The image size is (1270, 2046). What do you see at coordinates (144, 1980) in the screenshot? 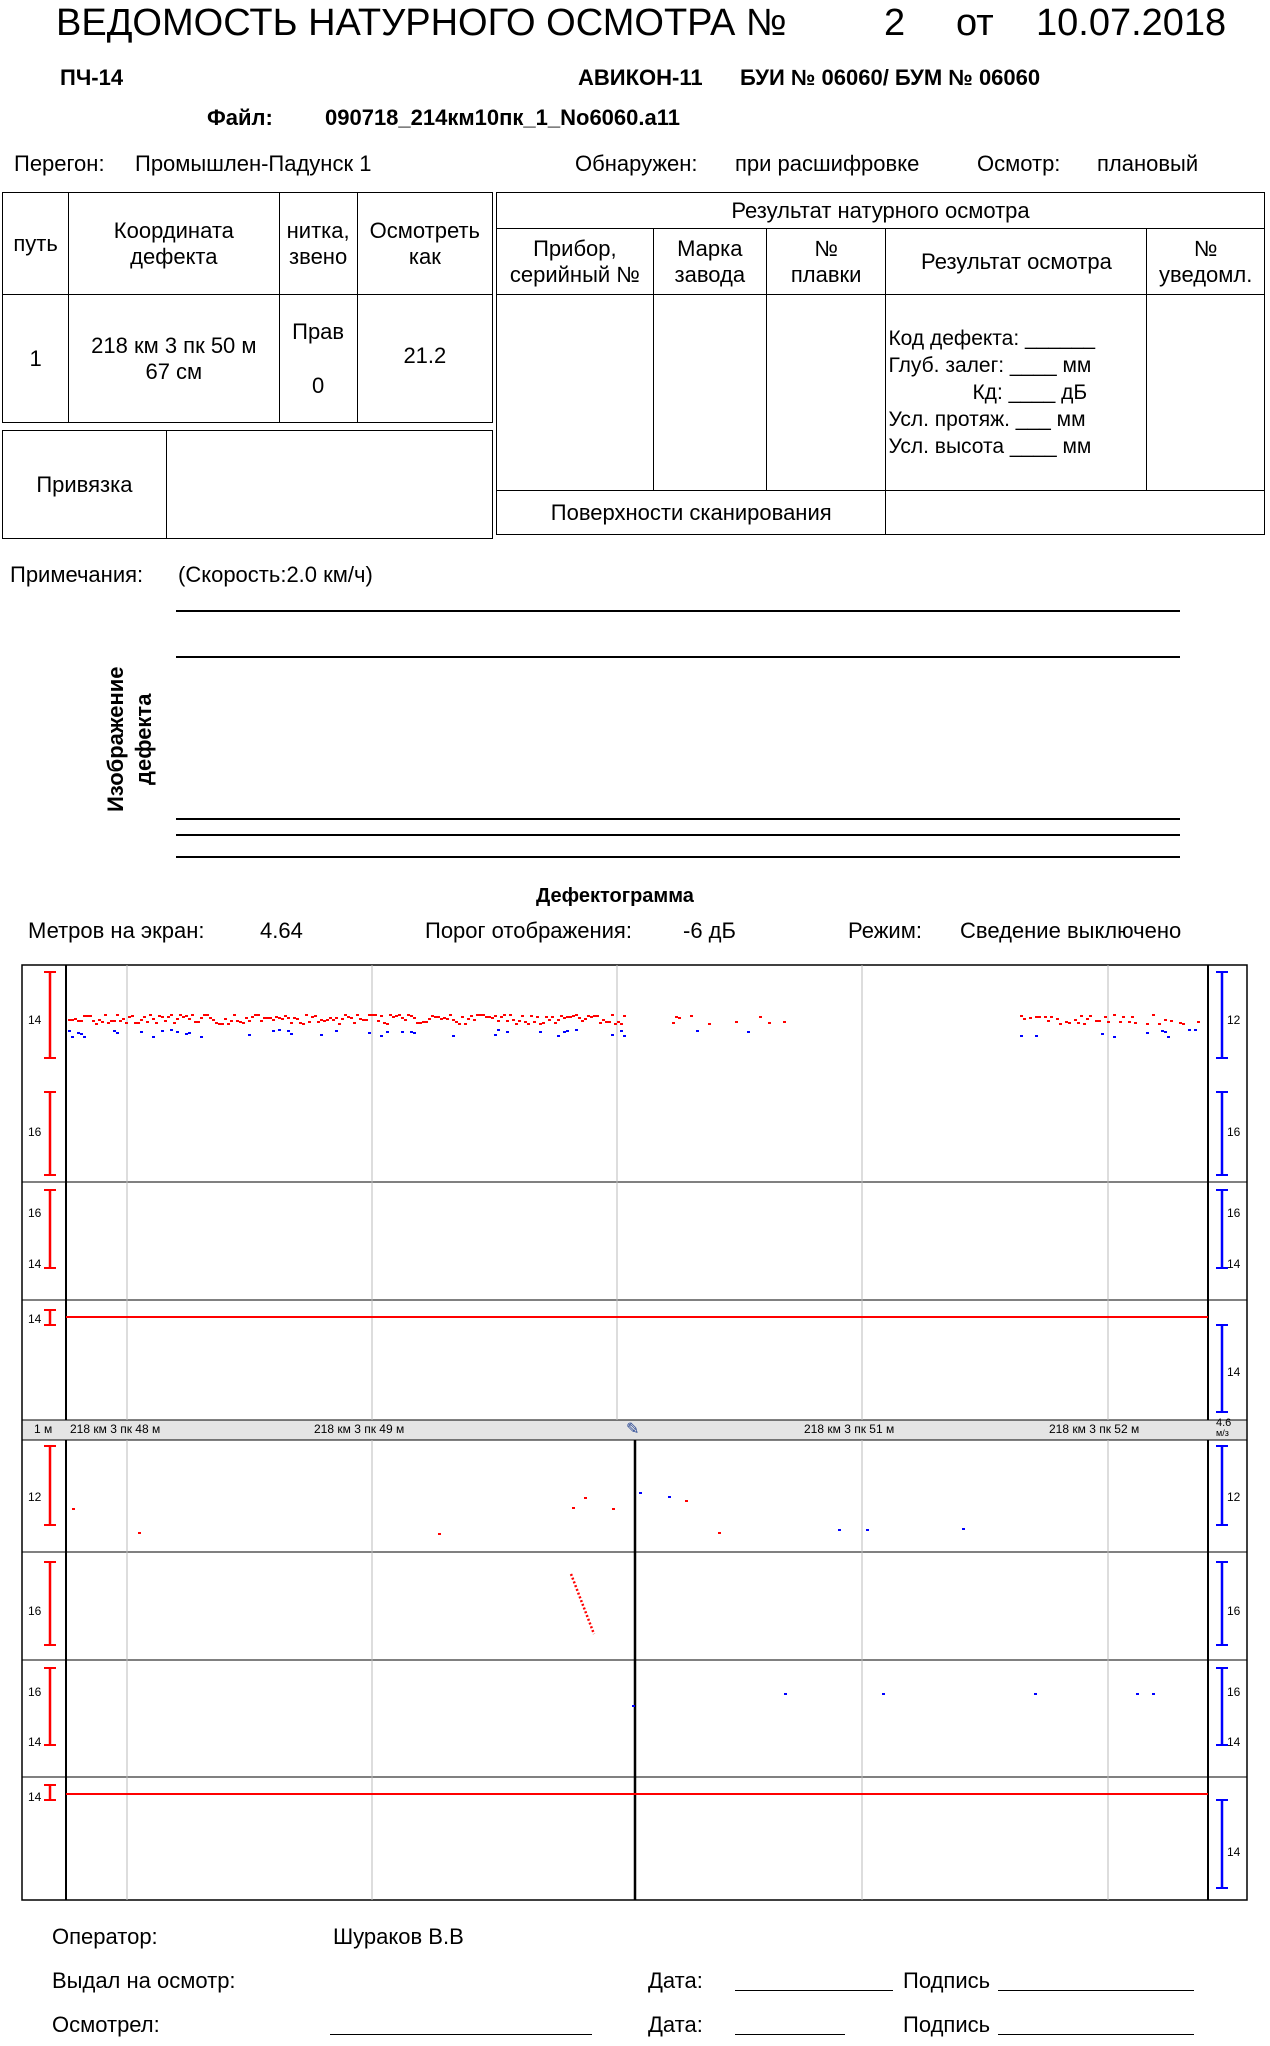
I see `issued-label: Выдал на осмотр:` at bounding box center [144, 1980].